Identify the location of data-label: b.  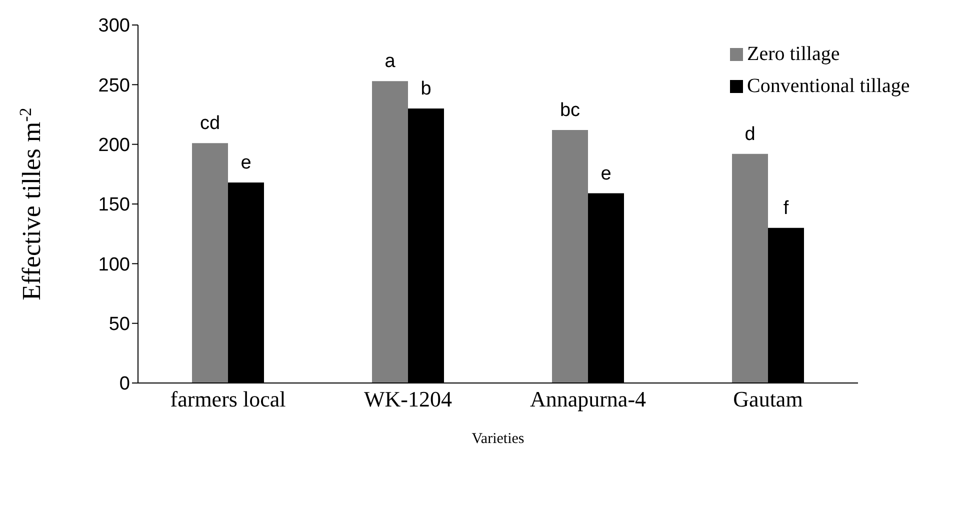
(426, 89).